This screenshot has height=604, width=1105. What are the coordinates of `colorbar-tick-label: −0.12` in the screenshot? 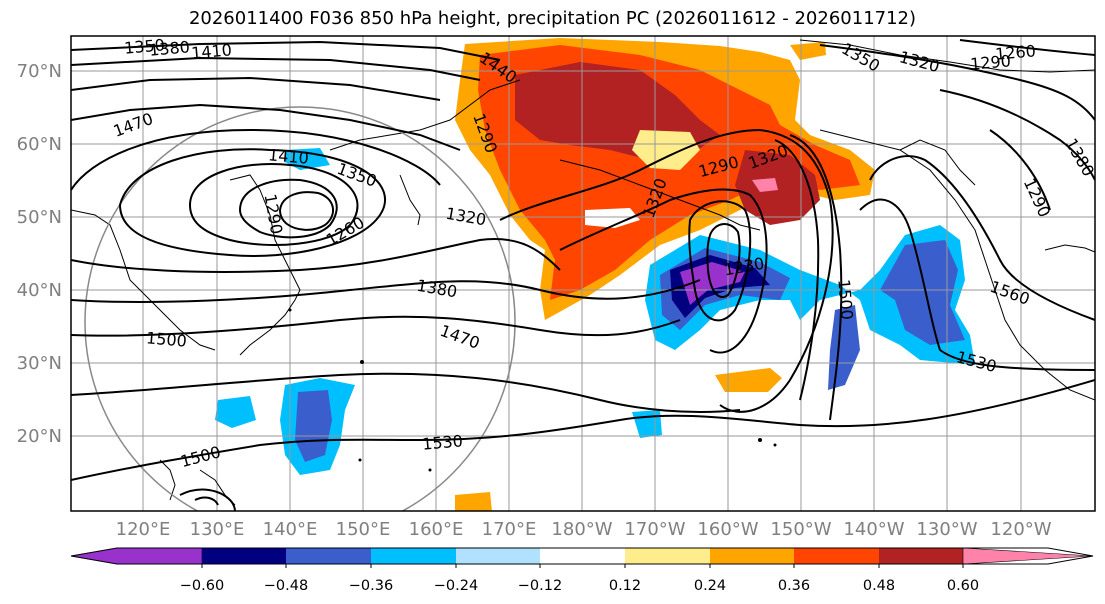 It's located at (540, 586).